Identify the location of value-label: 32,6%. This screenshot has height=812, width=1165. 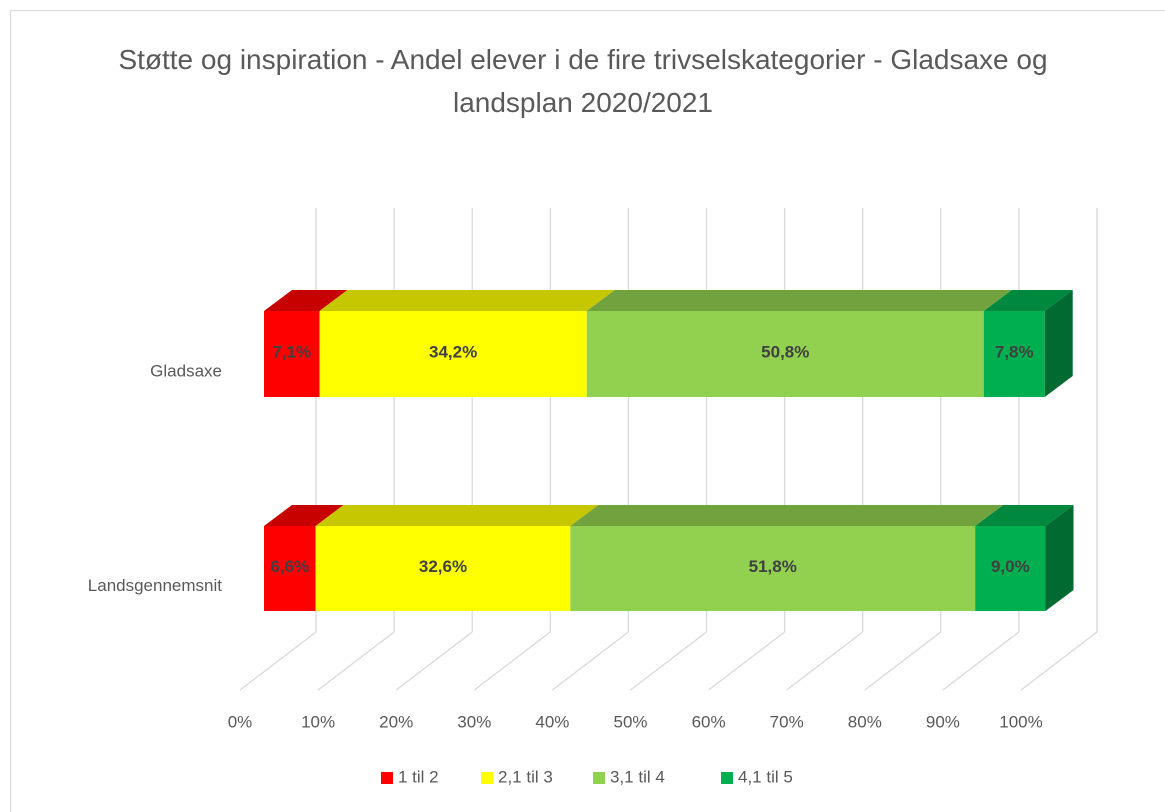
(443, 566).